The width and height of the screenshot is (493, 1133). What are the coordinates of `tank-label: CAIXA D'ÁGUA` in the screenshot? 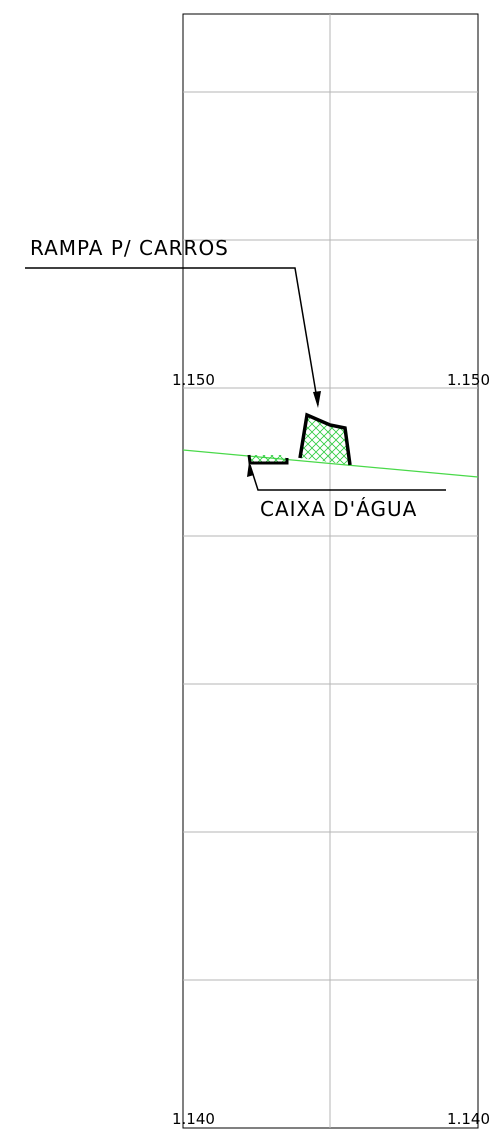 It's located at (338, 509).